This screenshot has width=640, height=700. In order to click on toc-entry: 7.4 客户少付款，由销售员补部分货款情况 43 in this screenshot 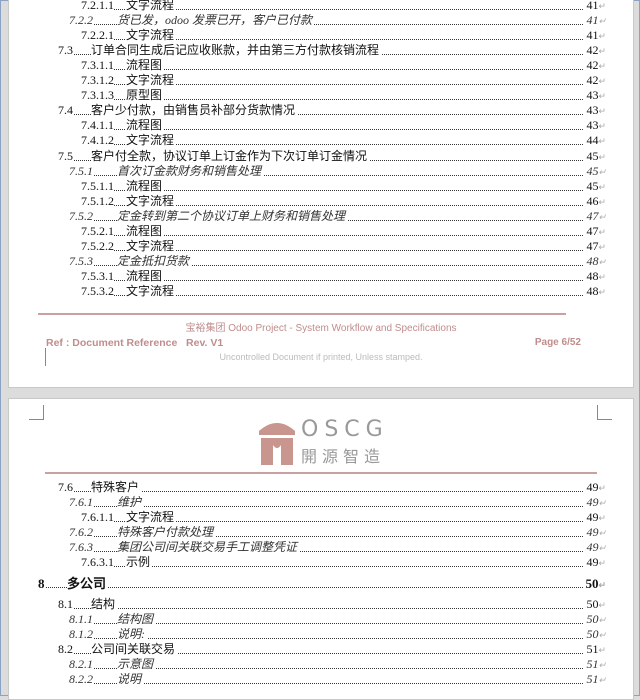, I will do `click(321, 111)`.